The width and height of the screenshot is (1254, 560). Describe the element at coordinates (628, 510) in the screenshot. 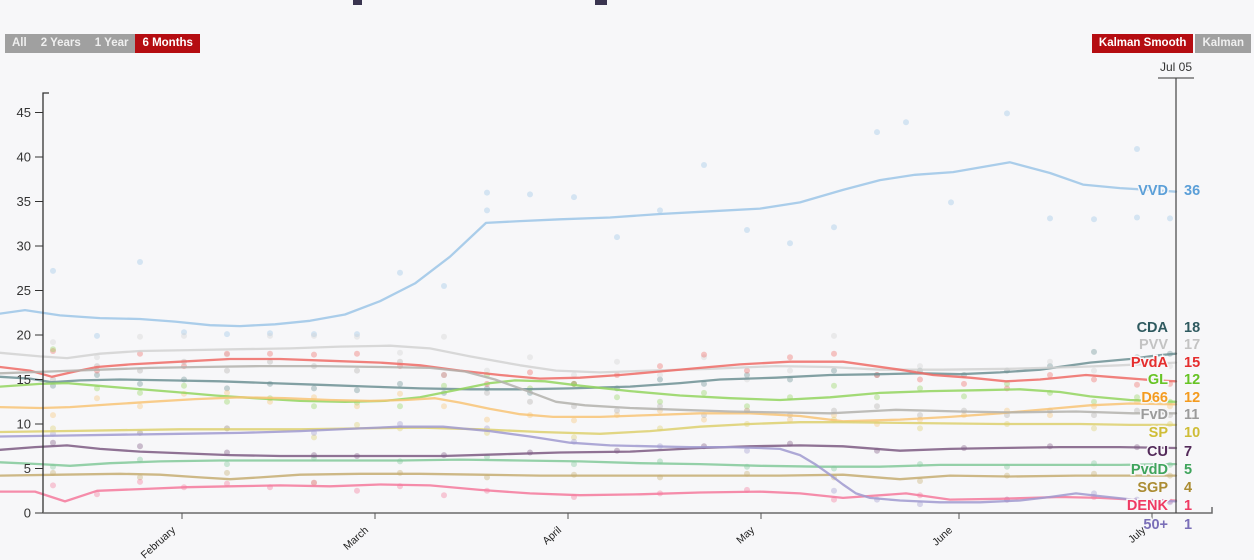

I see `x-axis-line` at that location.